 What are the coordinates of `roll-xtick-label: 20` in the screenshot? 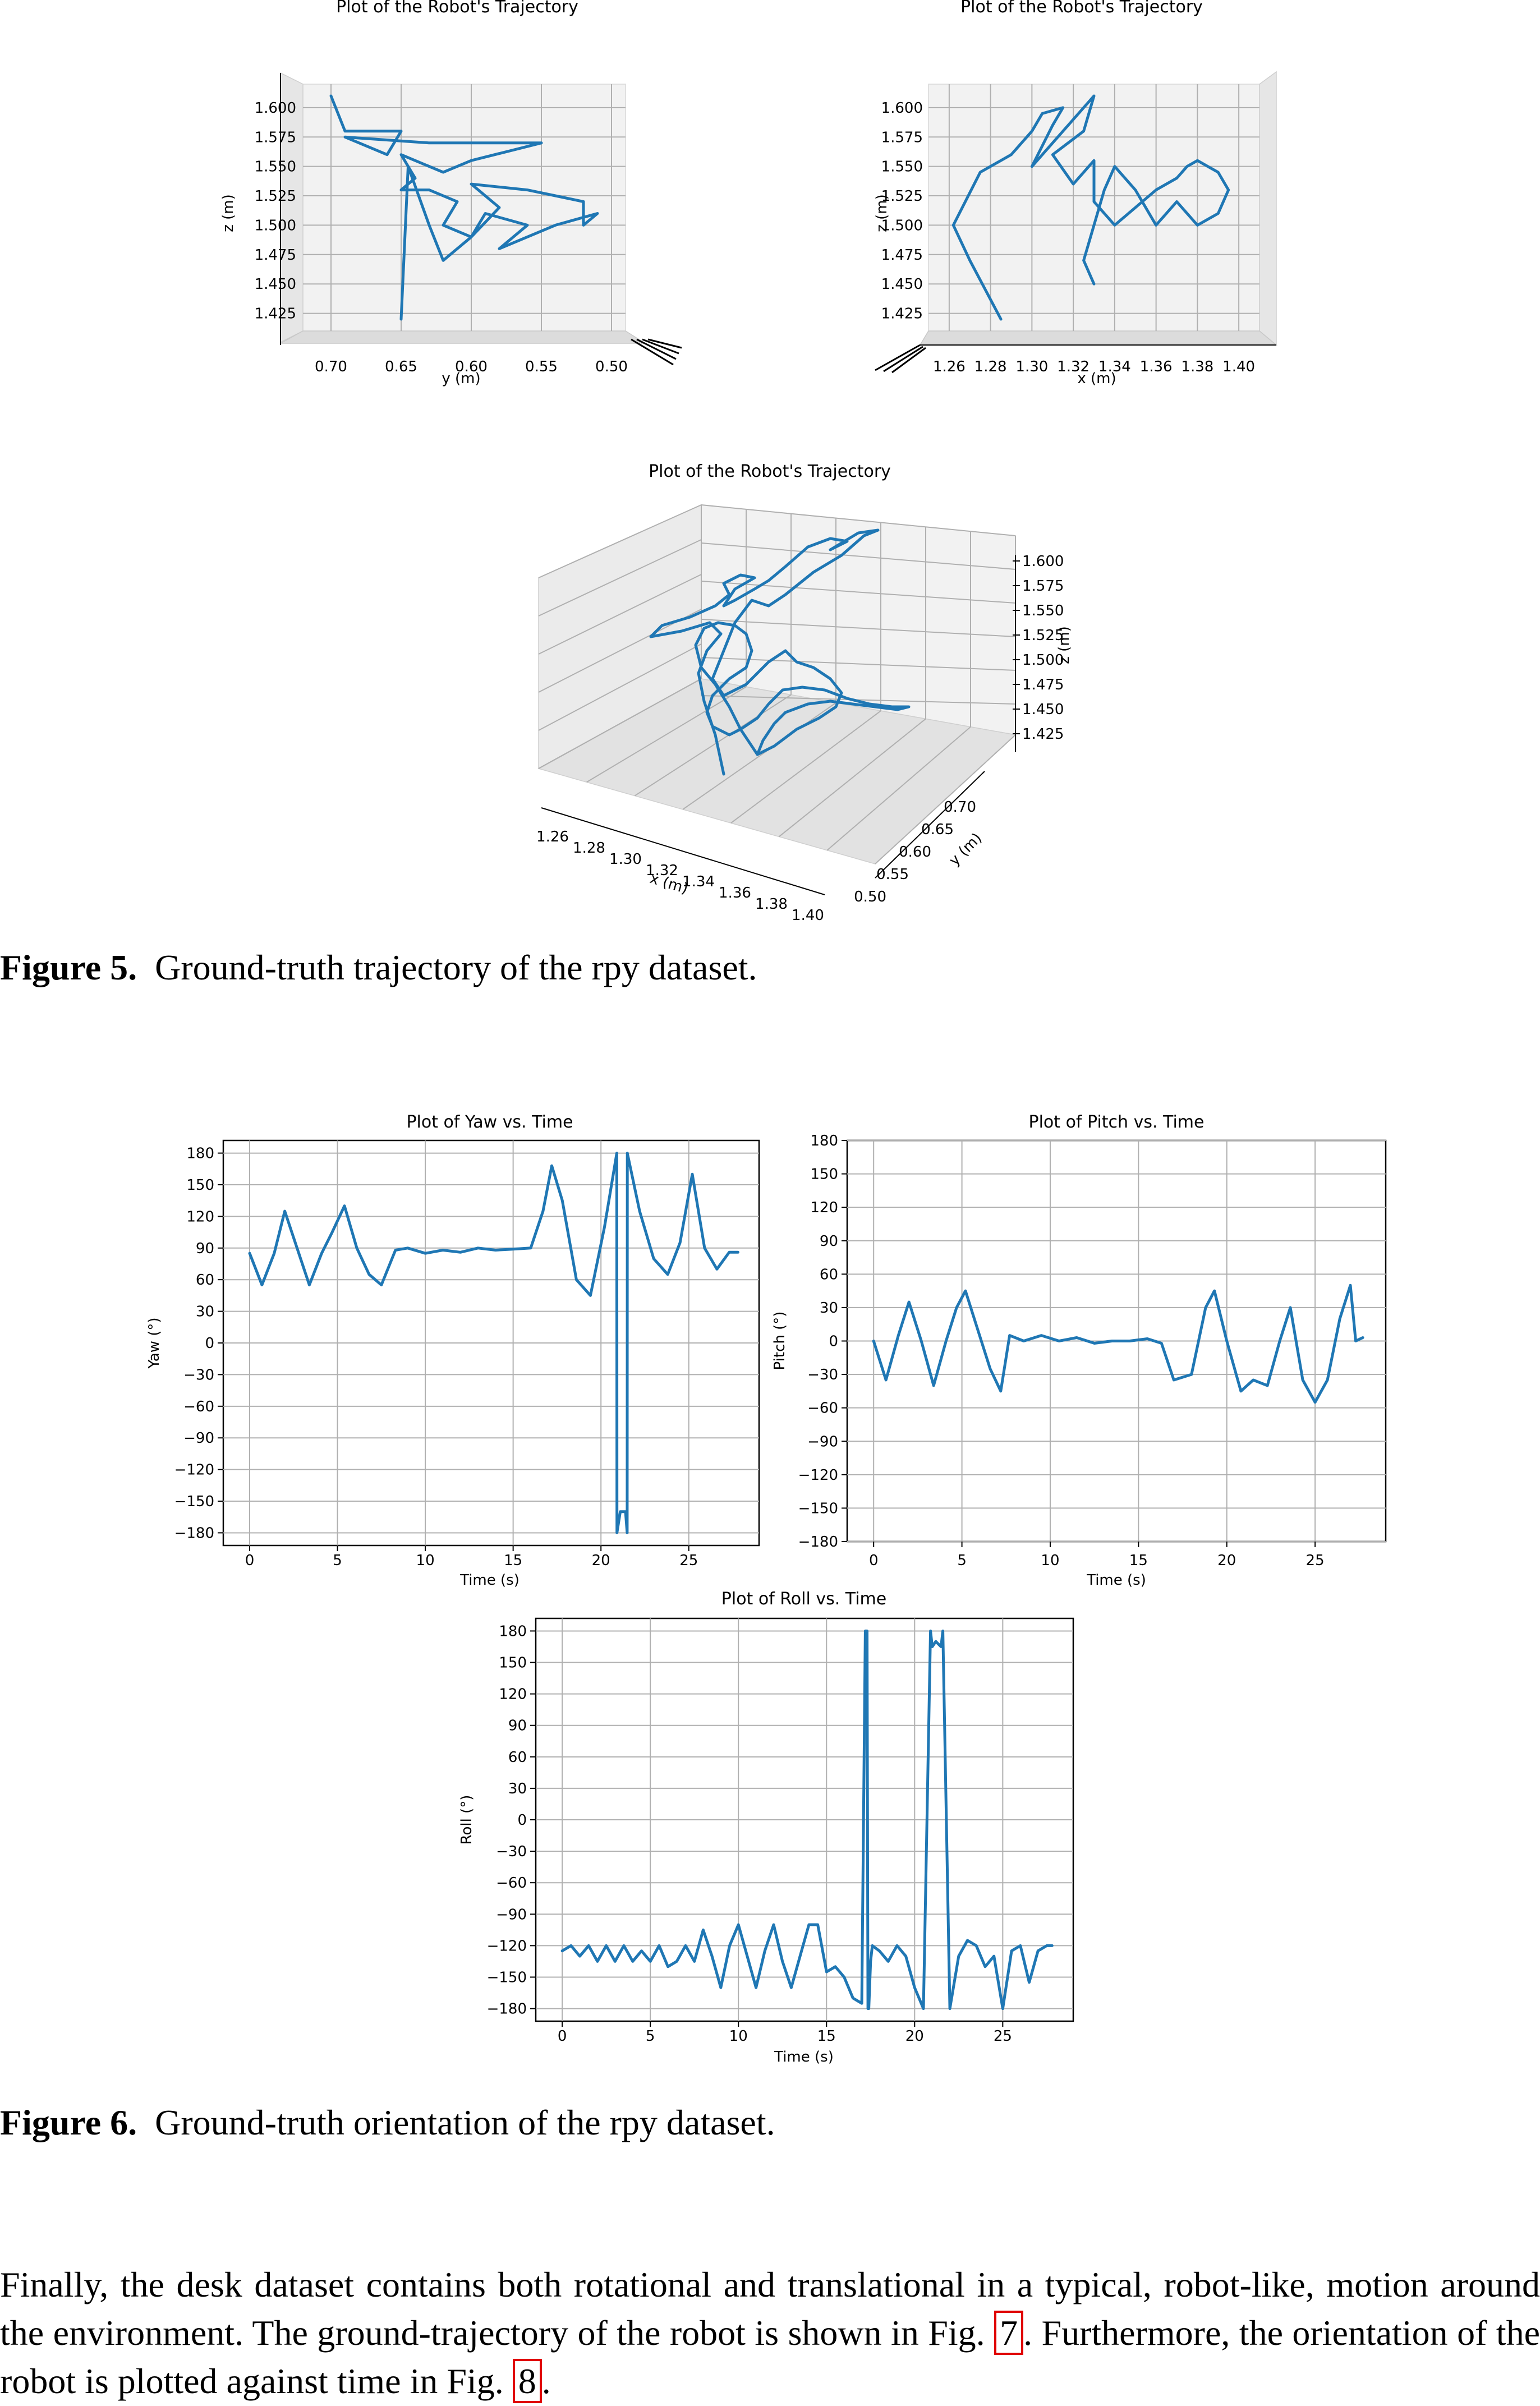 It's located at (915, 2036).